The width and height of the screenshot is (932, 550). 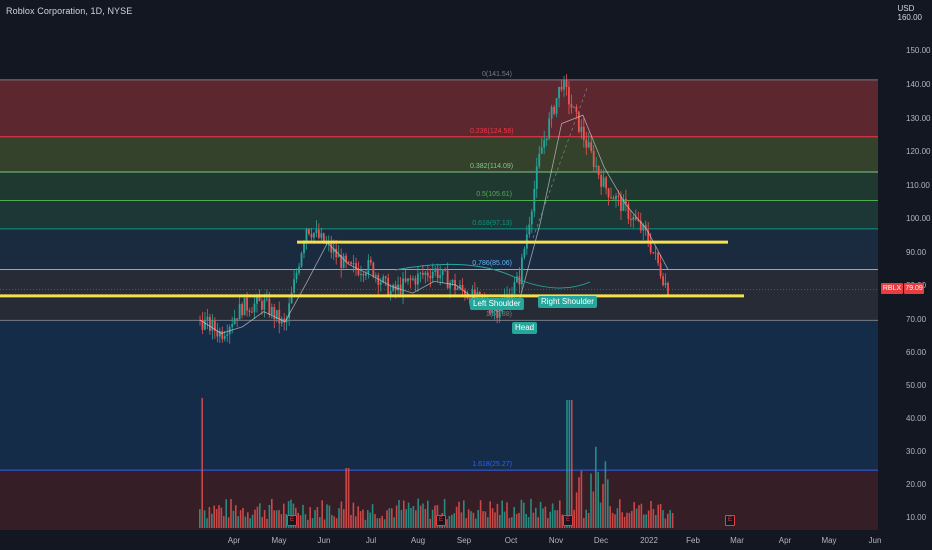 What do you see at coordinates (492, 223) in the screenshot?
I see `fib-level-label: 0.618(97.13)` at bounding box center [492, 223].